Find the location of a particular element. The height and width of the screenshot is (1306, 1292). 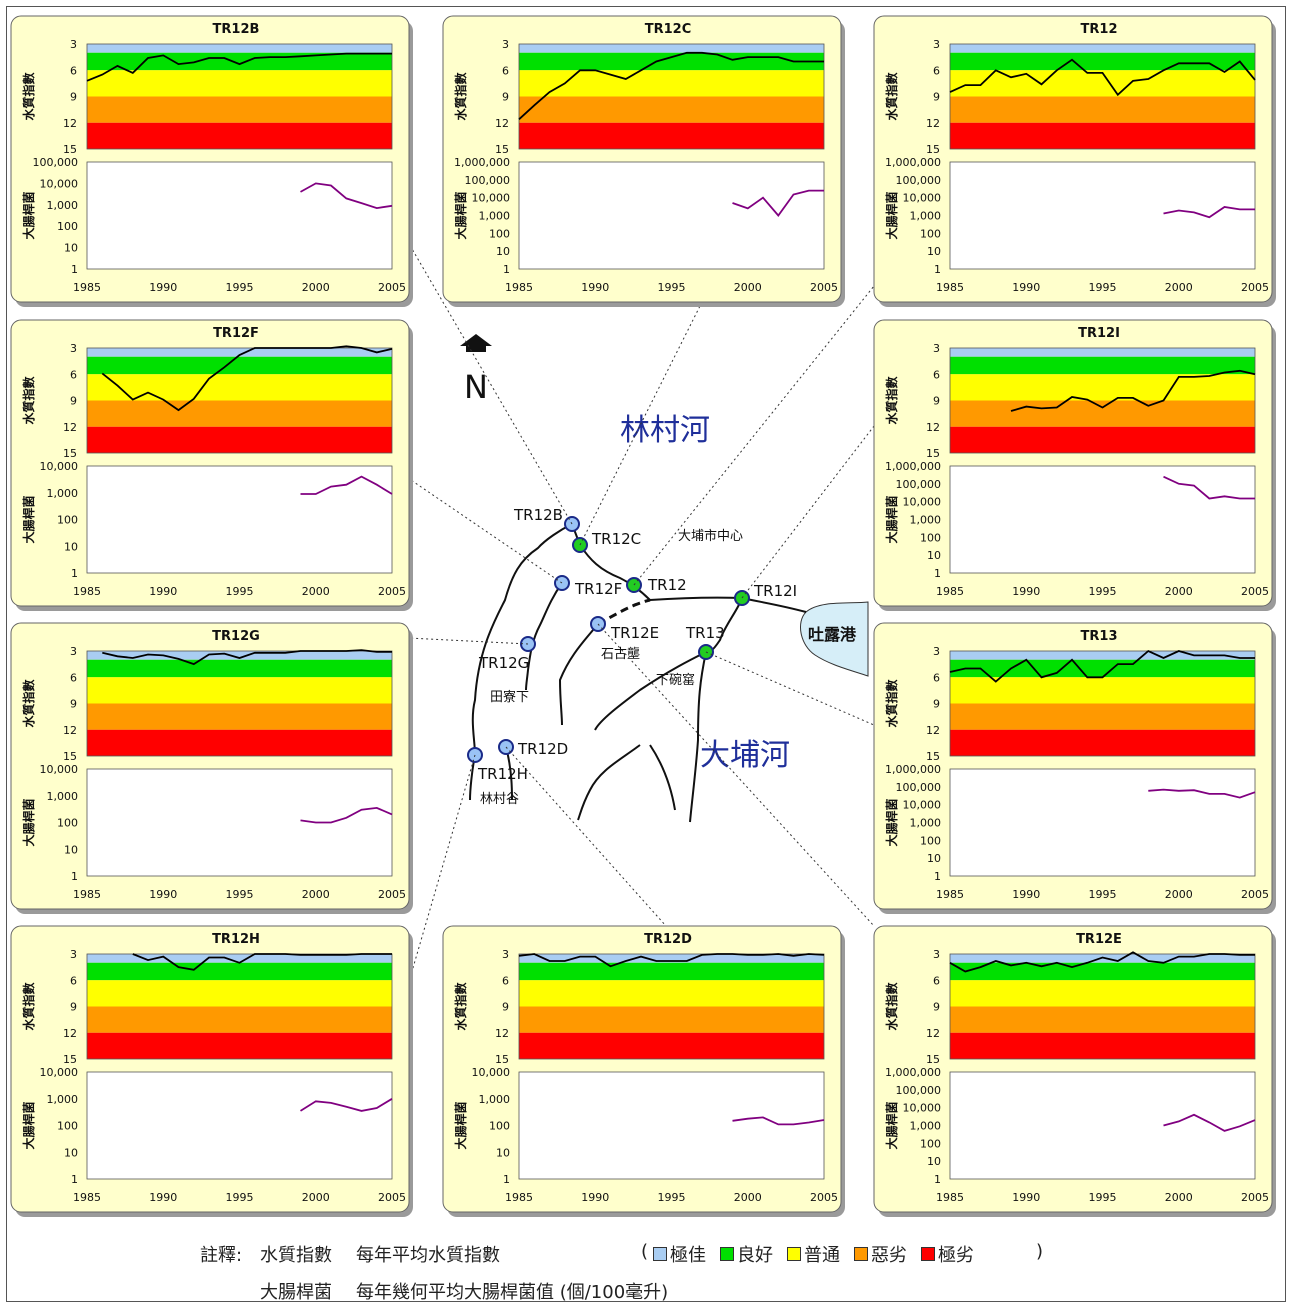

ecoli-tick-label: 10,000 is located at coordinates (59, 183).